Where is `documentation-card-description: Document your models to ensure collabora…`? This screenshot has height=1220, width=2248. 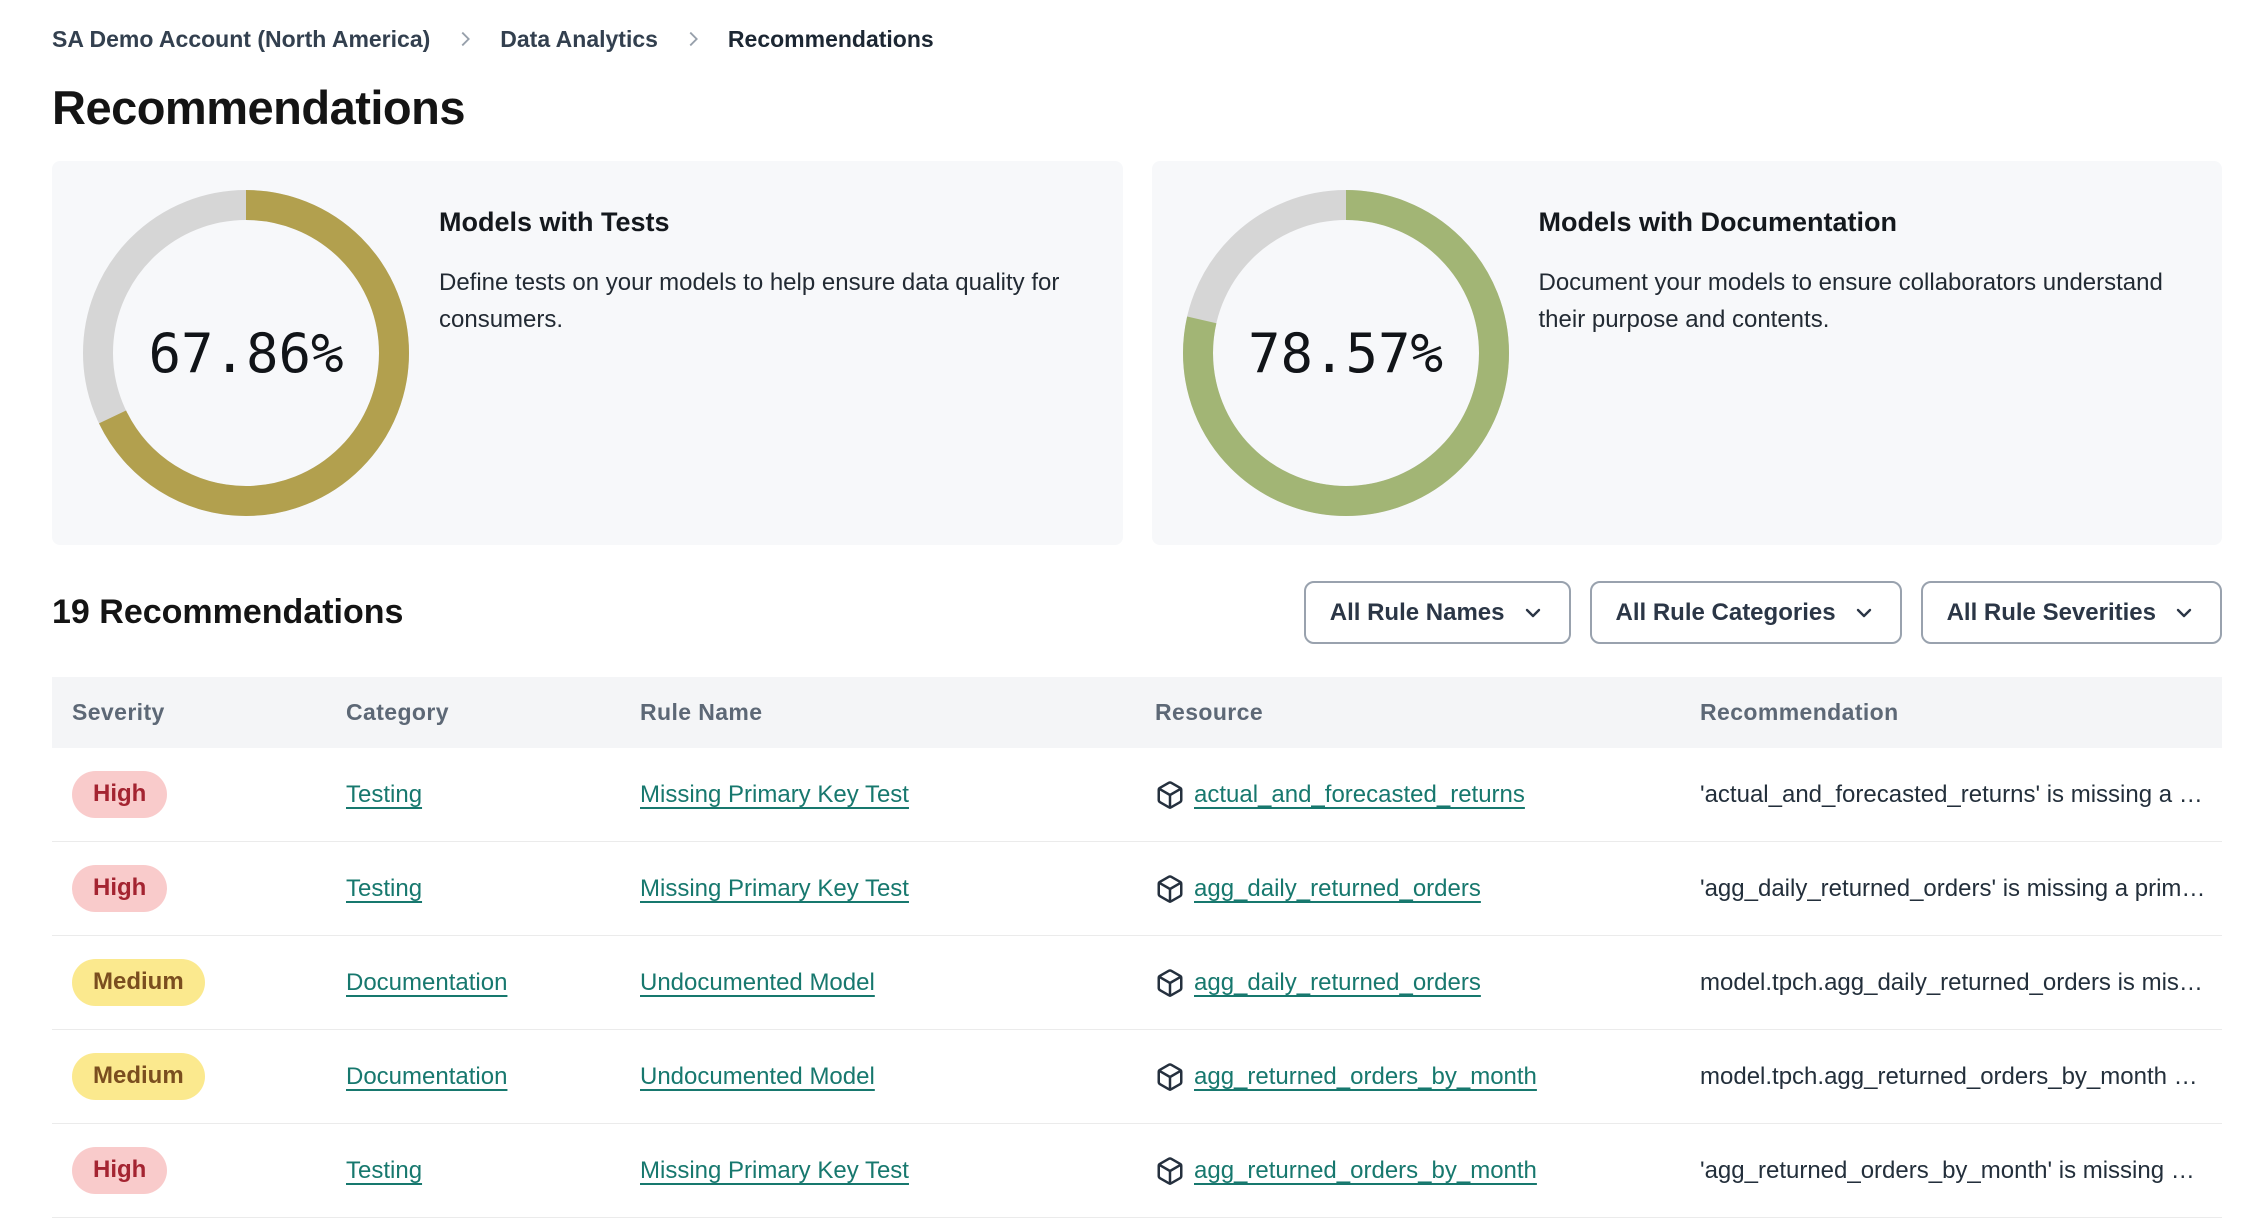
documentation-card-description: Document your models to ensure collabora… is located at coordinates (1850, 301).